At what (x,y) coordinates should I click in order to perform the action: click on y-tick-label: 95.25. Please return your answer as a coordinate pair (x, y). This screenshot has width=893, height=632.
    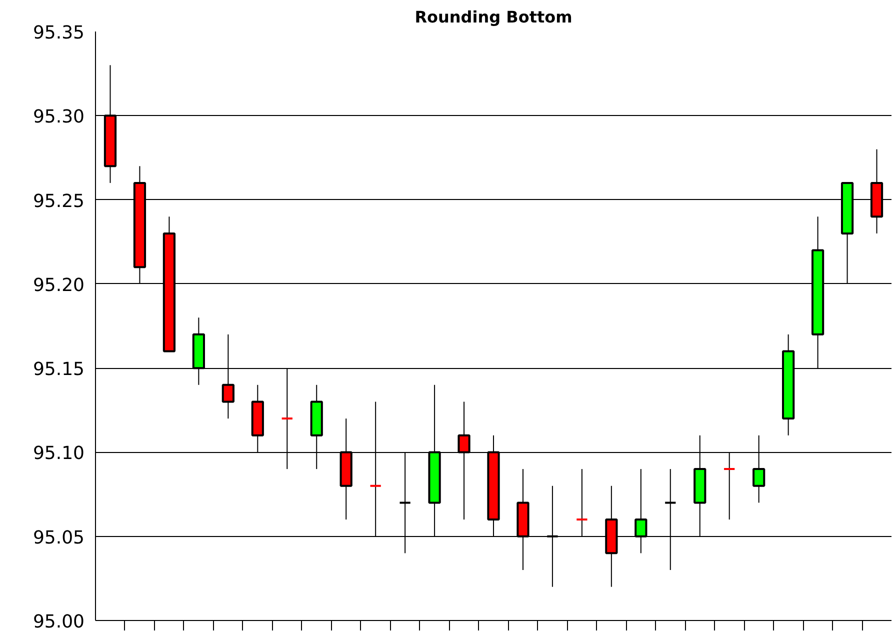
    Looking at the image, I should click on (58, 201).